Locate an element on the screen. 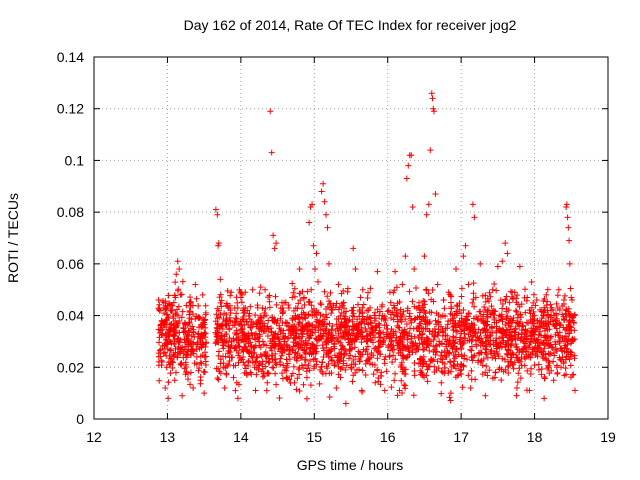  y-tick-labels: 0 0.02 0.04 0.06 0.08 0.1 0.12 0.14 is located at coordinates (70, 238).